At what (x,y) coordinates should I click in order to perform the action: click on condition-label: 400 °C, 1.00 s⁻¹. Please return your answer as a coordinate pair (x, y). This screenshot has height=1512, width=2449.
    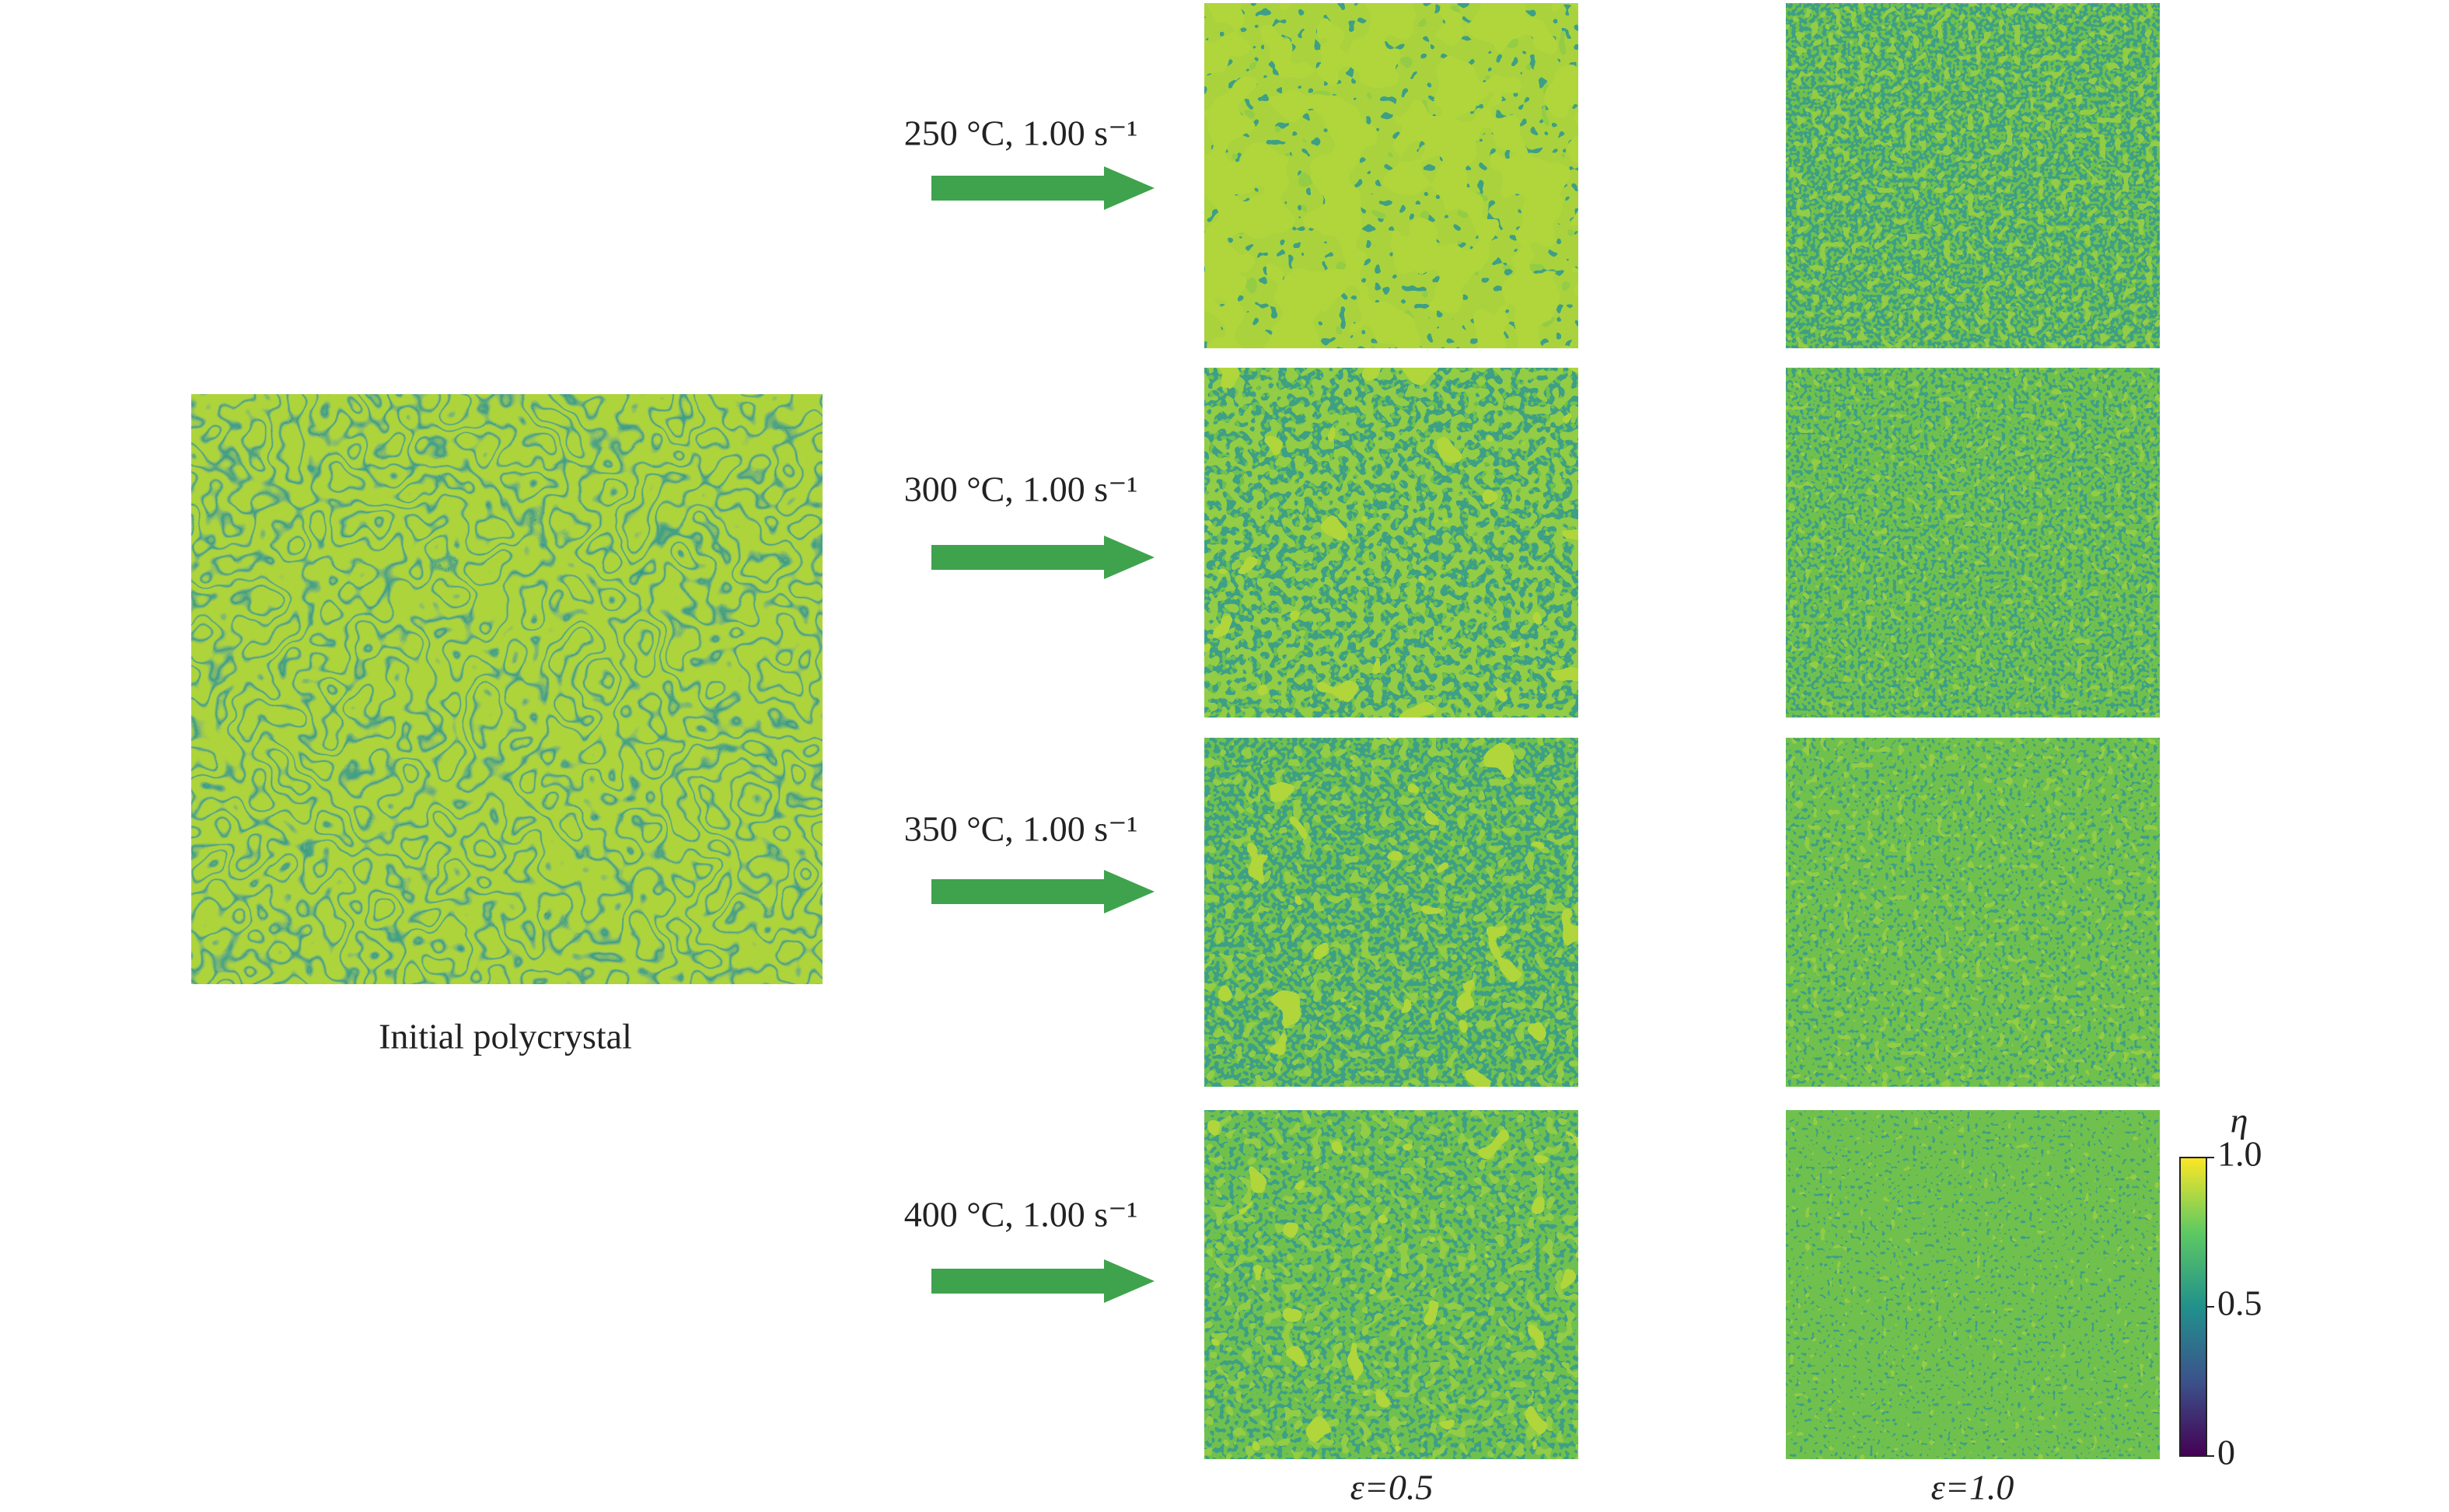
    Looking at the image, I should click on (1021, 1214).